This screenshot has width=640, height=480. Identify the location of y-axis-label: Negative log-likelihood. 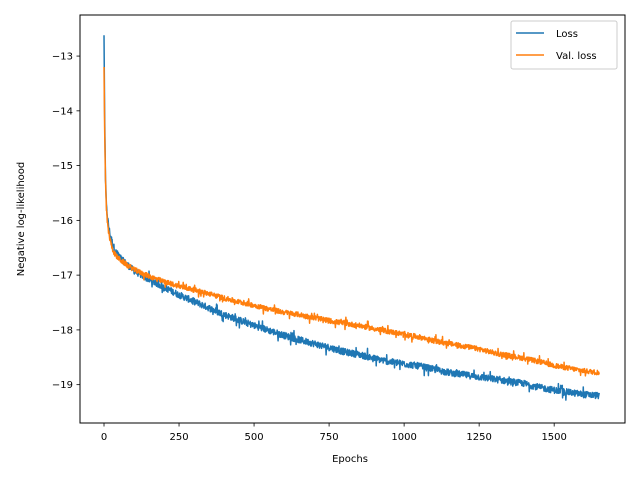
(21, 219).